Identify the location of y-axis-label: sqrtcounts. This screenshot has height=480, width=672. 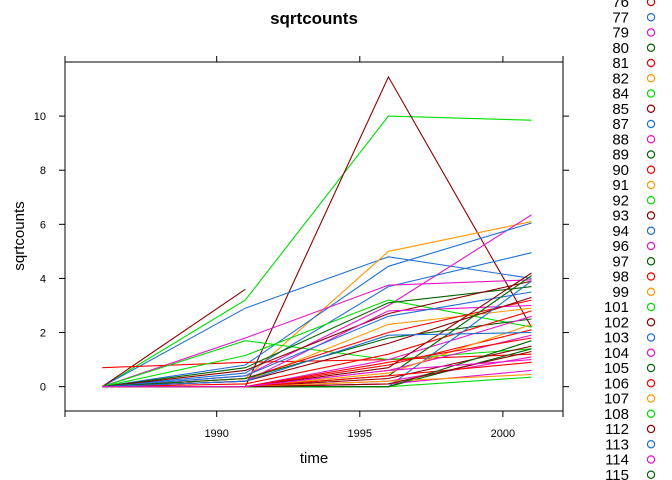
(19, 235).